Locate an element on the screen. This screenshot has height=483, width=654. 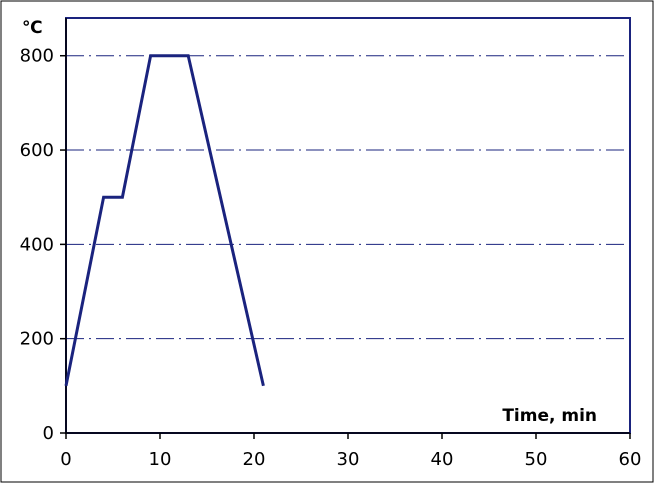
x-tick-label-40: 40 is located at coordinates (442, 459).